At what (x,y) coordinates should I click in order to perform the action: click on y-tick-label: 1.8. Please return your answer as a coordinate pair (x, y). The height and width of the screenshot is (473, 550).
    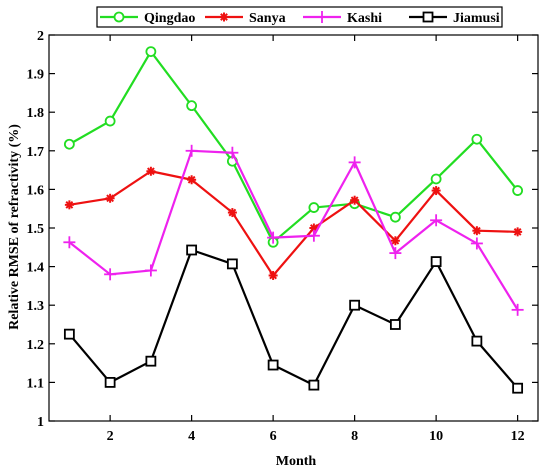
    Looking at the image, I should click on (36, 113).